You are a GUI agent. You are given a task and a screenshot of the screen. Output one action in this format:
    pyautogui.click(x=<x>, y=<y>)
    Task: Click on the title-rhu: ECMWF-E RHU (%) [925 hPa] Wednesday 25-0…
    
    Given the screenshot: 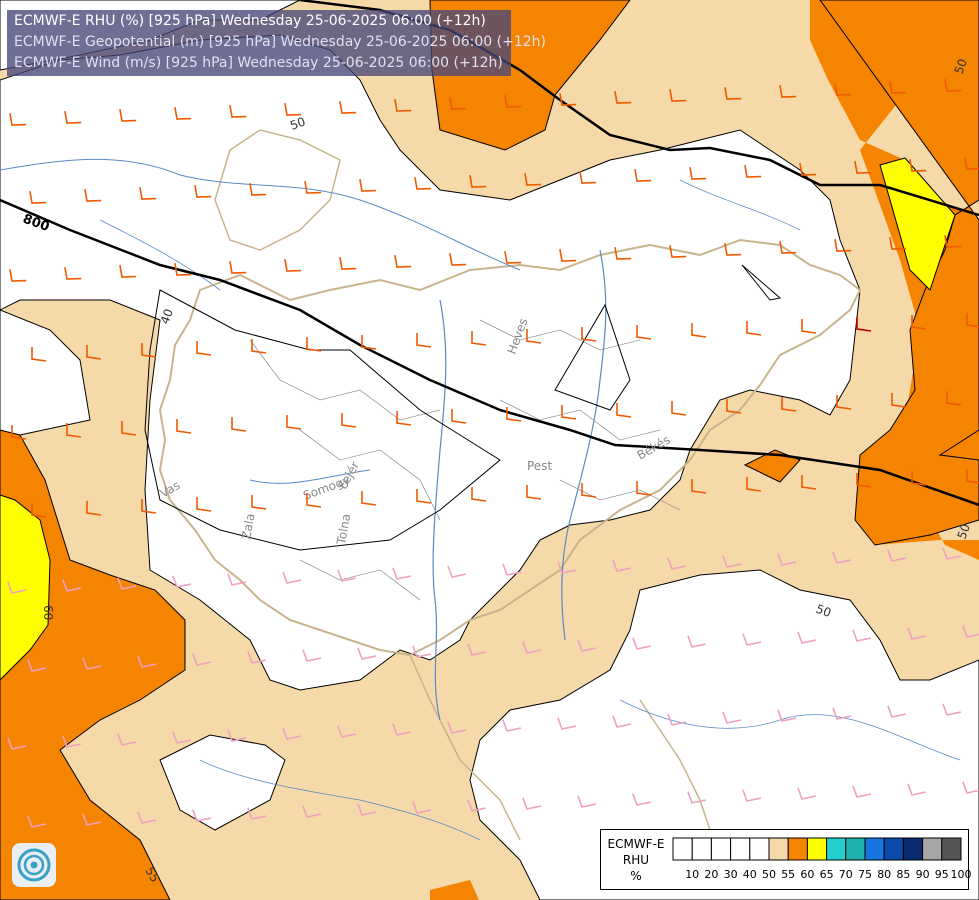 What is the action you would take?
    pyautogui.click(x=250, y=21)
    